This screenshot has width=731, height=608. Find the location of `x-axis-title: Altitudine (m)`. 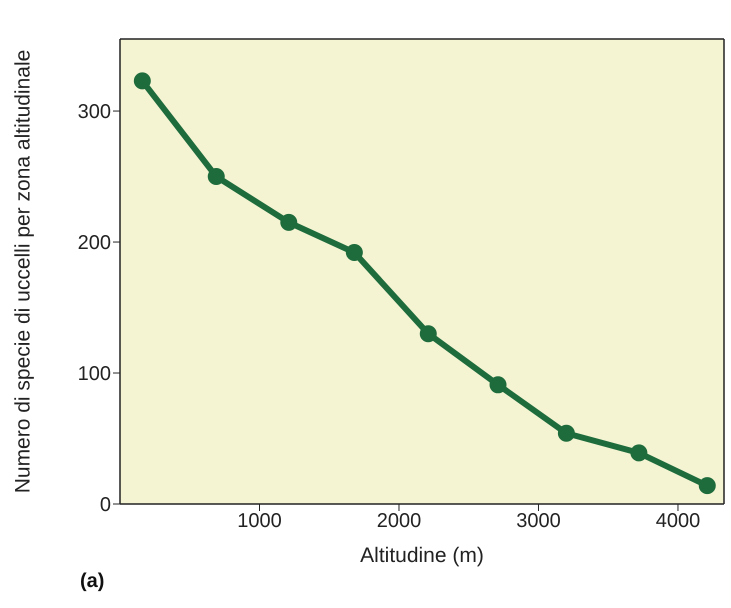

x-axis-title: Altitudine (m) is located at coordinates (422, 555).